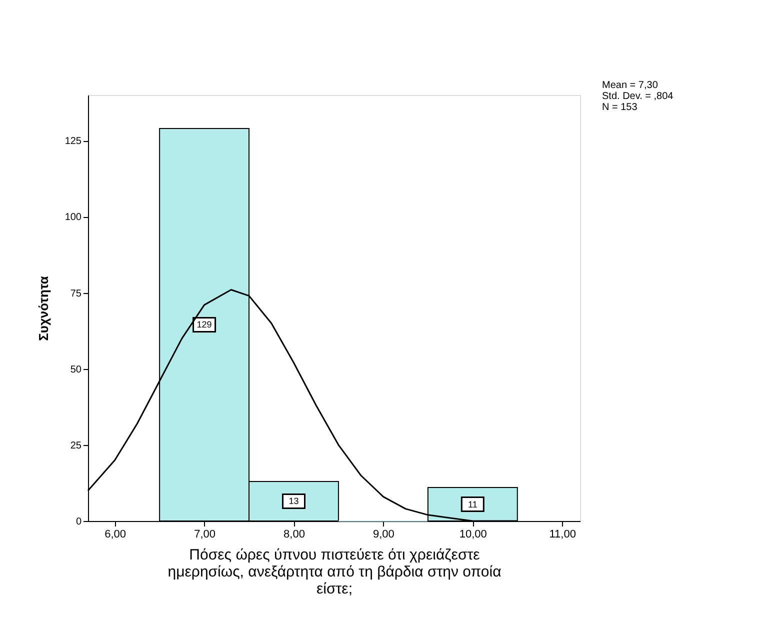  What do you see at coordinates (76, 294) in the screenshot?
I see `y-tick-label: 75` at bounding box center [76, 294].